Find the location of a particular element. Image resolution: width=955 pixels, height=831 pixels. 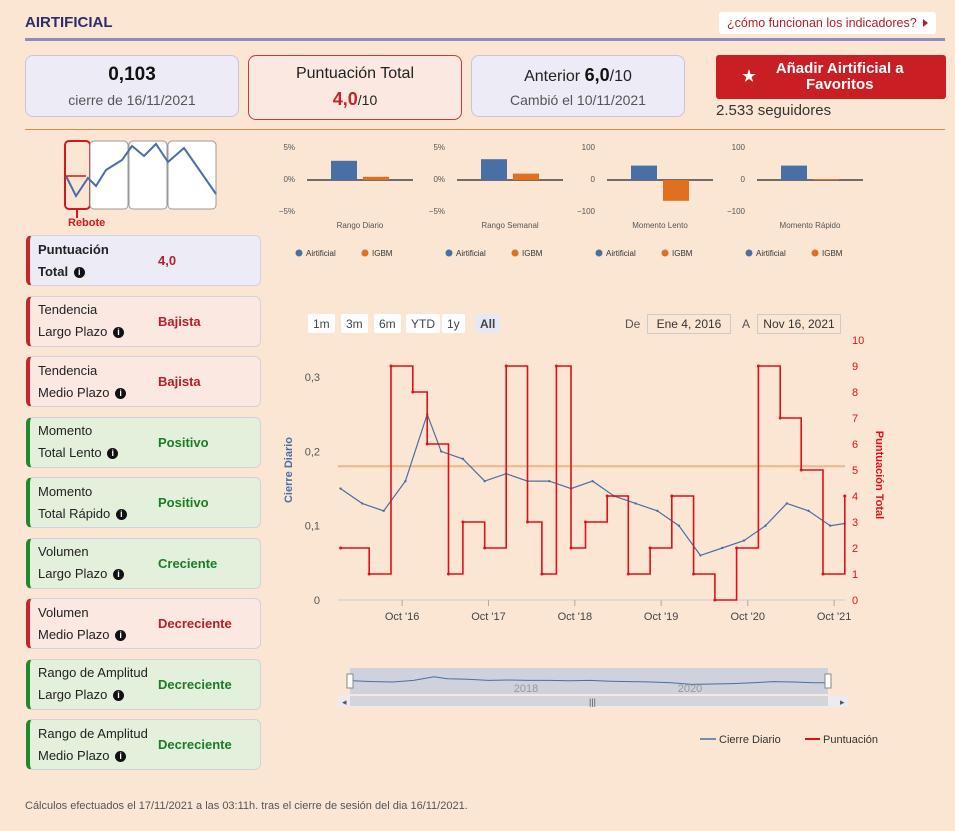

indicator-name: Momento Total Lento i is located at coordinates (98, 442).